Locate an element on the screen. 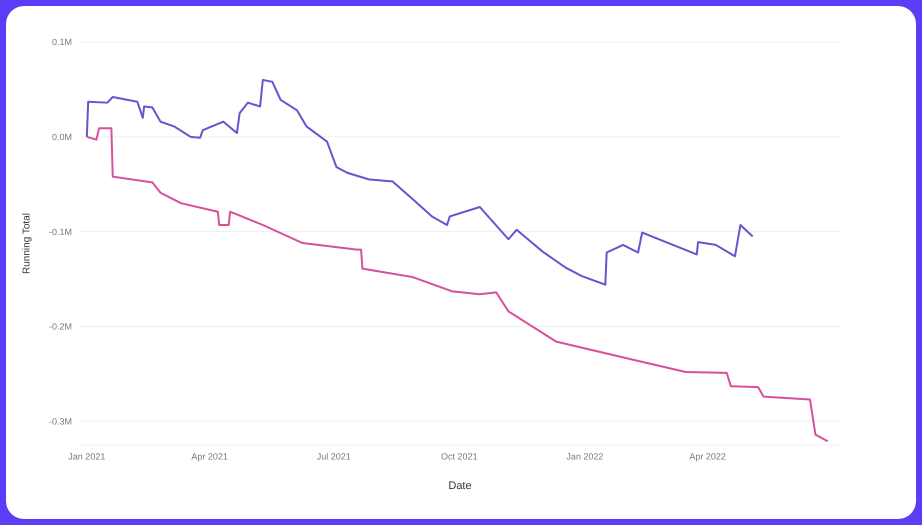 The image size is (922, 525). y-tick-label: -0.1M is located at coordinates (60, 231).